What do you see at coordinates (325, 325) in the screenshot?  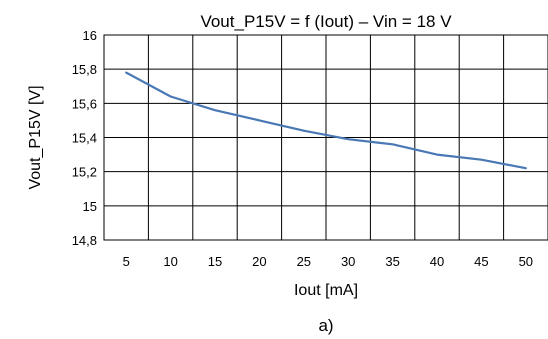 I see `figure-caption: a)` at bounding box center [325, 325].